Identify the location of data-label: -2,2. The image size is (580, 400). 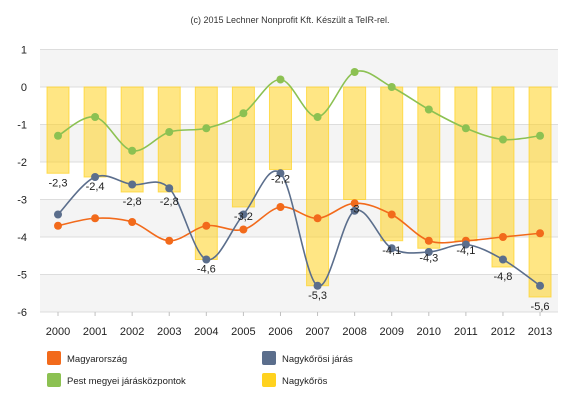
(280, 180).